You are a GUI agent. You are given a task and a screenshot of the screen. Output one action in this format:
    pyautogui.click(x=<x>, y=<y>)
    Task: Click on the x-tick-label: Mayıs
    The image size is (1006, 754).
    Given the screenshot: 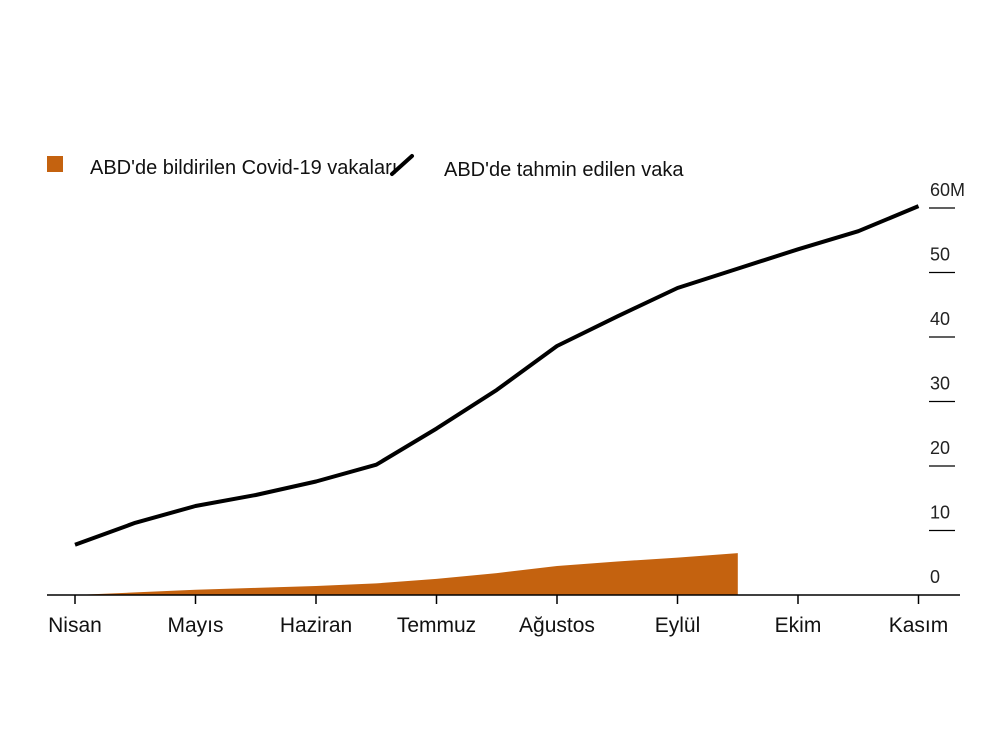 What is the action you would take?
    pyautogui.click(x=195, y=625)
    